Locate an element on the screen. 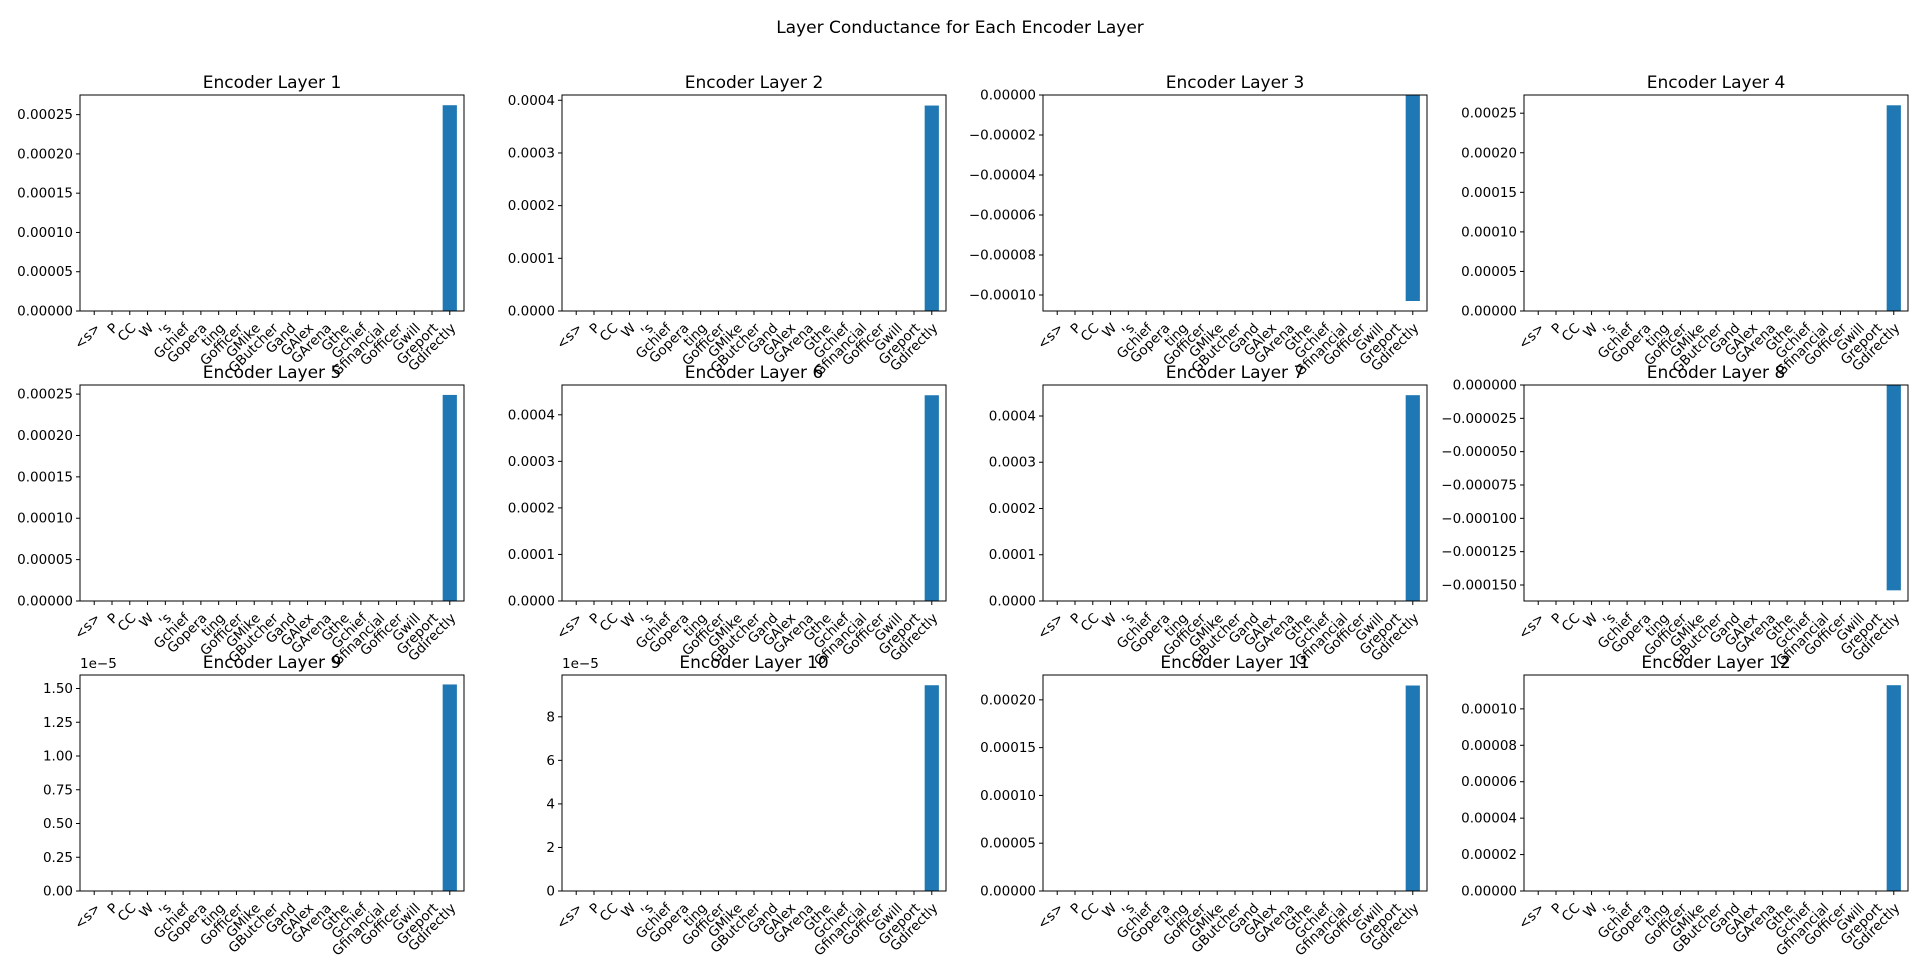 The image size is (1920, 975). subplot-9-xtick-label-1: <s> is located at coordinates (88, 916).